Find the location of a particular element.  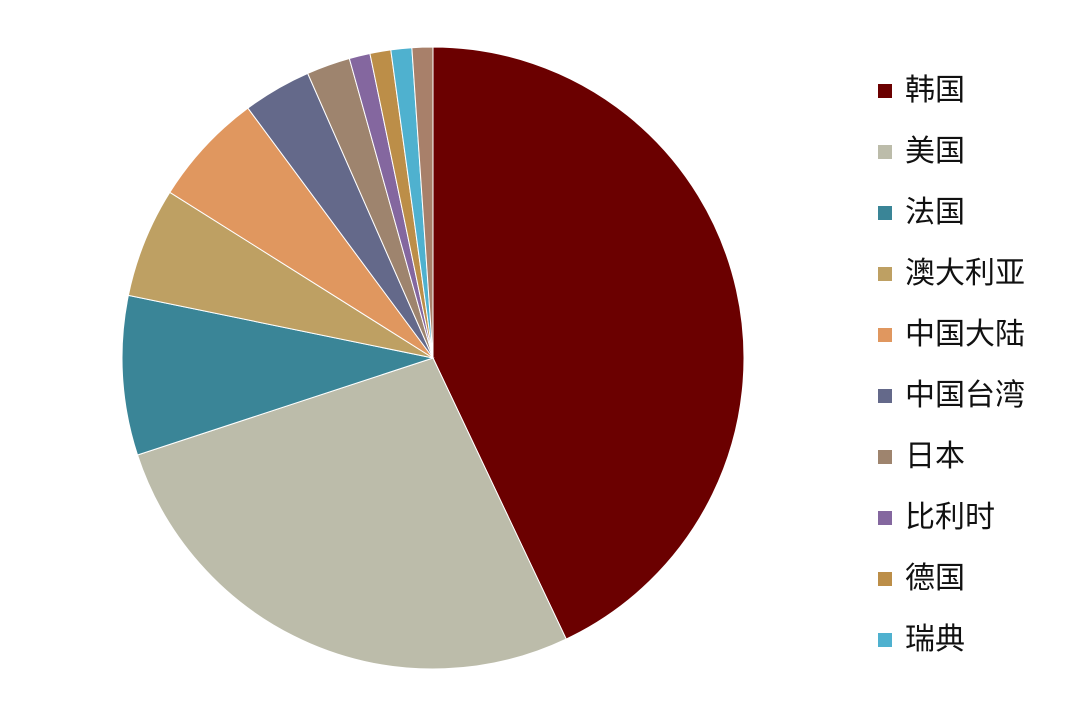

legend-label: 中国大陆 is located at coordinates (965, 334).